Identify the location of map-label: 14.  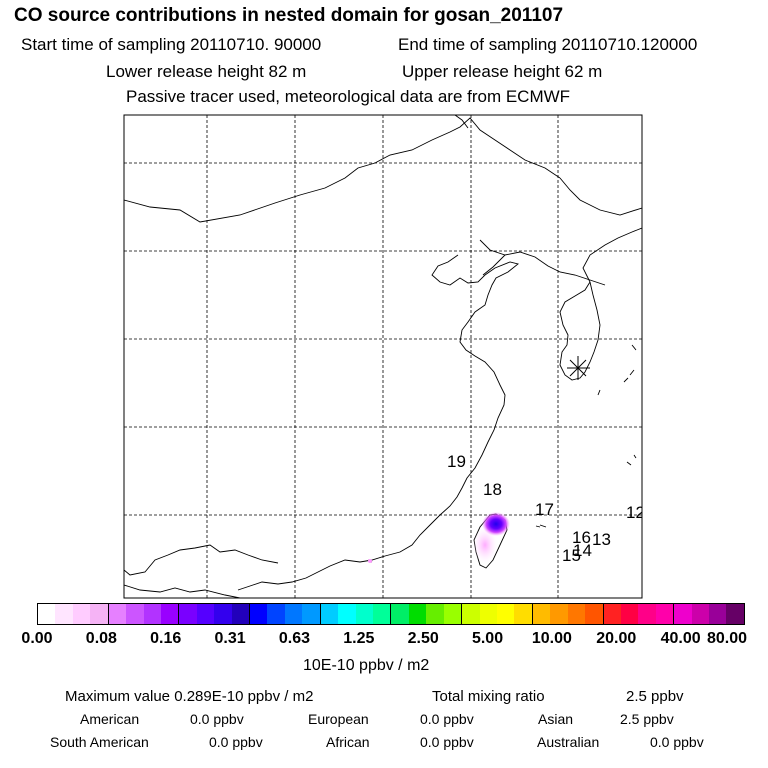
(582, 550).